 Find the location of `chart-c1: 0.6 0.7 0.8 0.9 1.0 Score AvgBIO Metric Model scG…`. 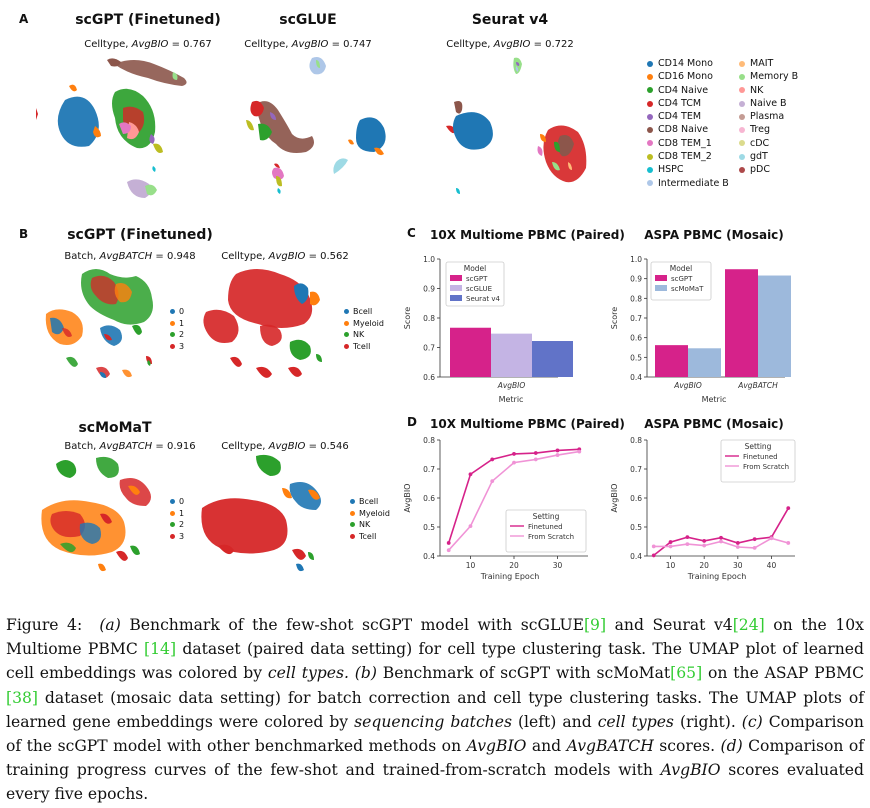

chart-c1: 0.6 0.7 0.8 0.9 1.0 Score AvgBIO Metric Model scG… is located at coordinates (488, 329).